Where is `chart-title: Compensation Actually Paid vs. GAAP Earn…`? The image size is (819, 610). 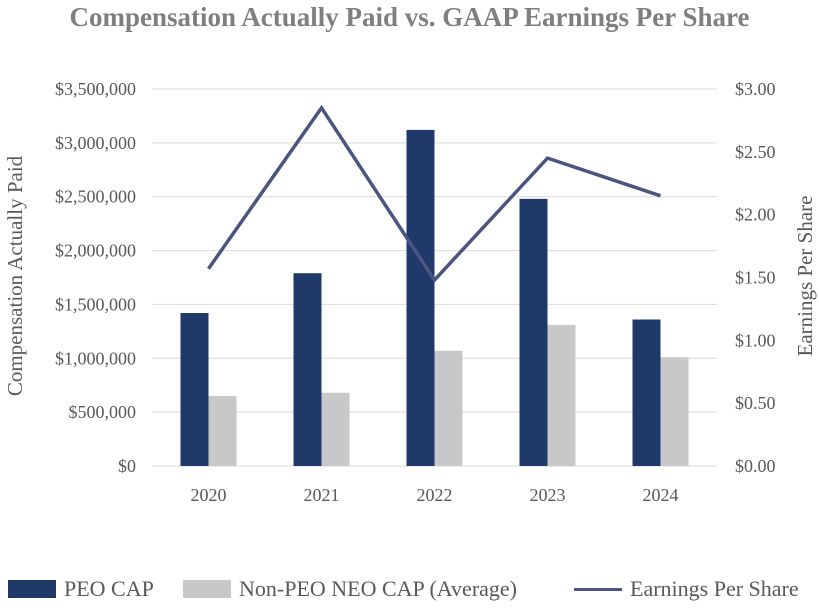 chart-title: Compensation Actually Paid vs. GAAP Earn… is located at coordinates (409, 17).